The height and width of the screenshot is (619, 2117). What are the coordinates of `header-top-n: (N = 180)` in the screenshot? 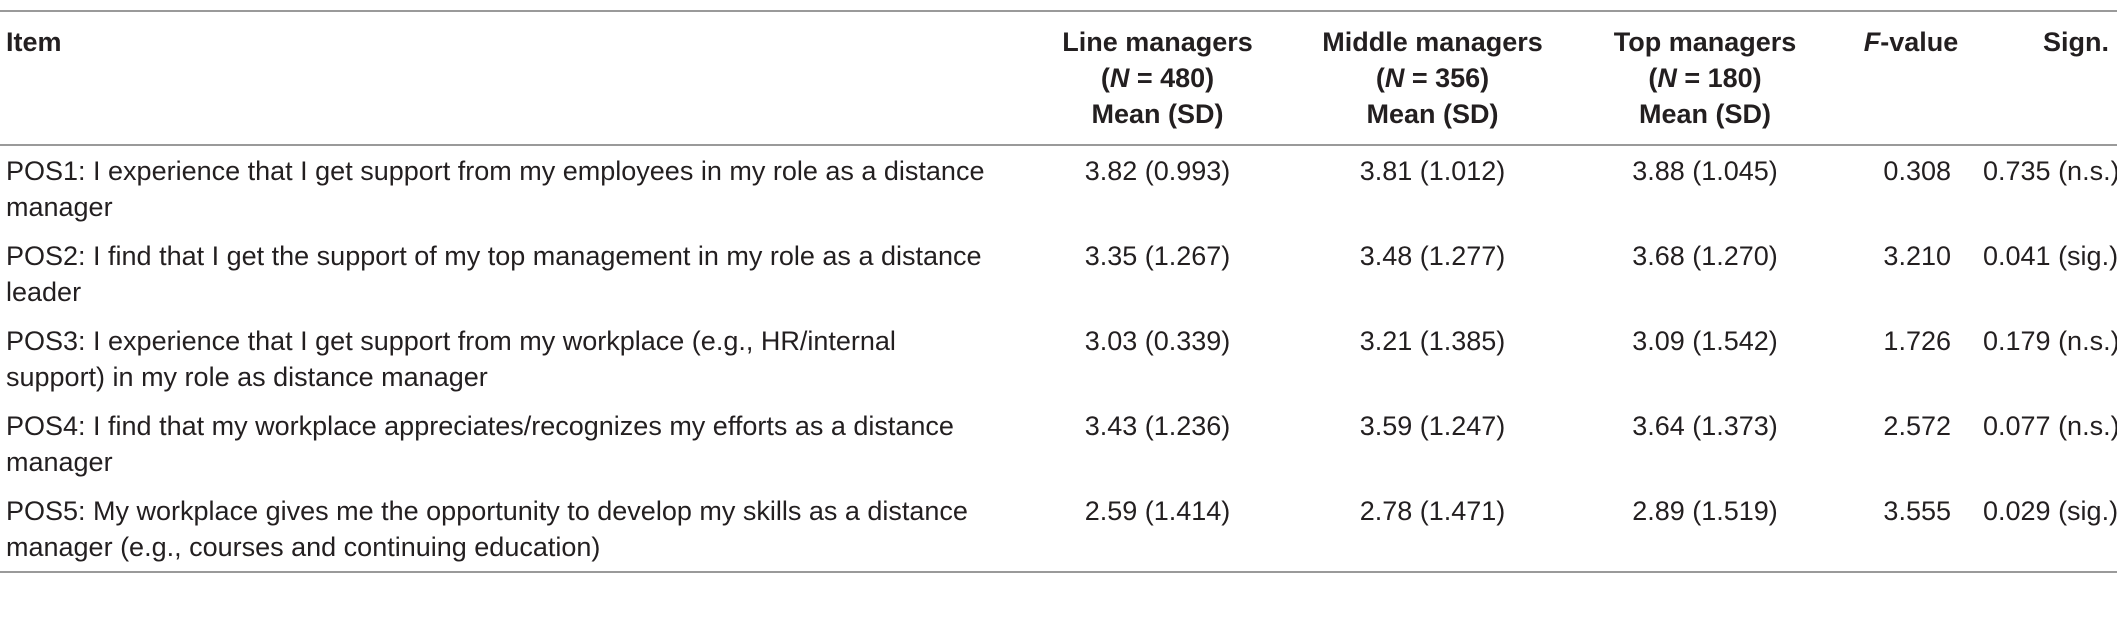 It's located at (1705, 78).